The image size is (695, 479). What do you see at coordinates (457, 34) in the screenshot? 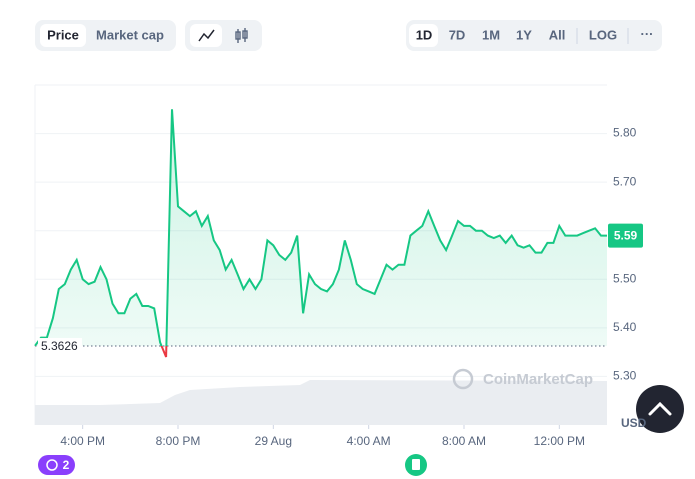
I see `range-button: 7D` at bounding box center [457, 34].